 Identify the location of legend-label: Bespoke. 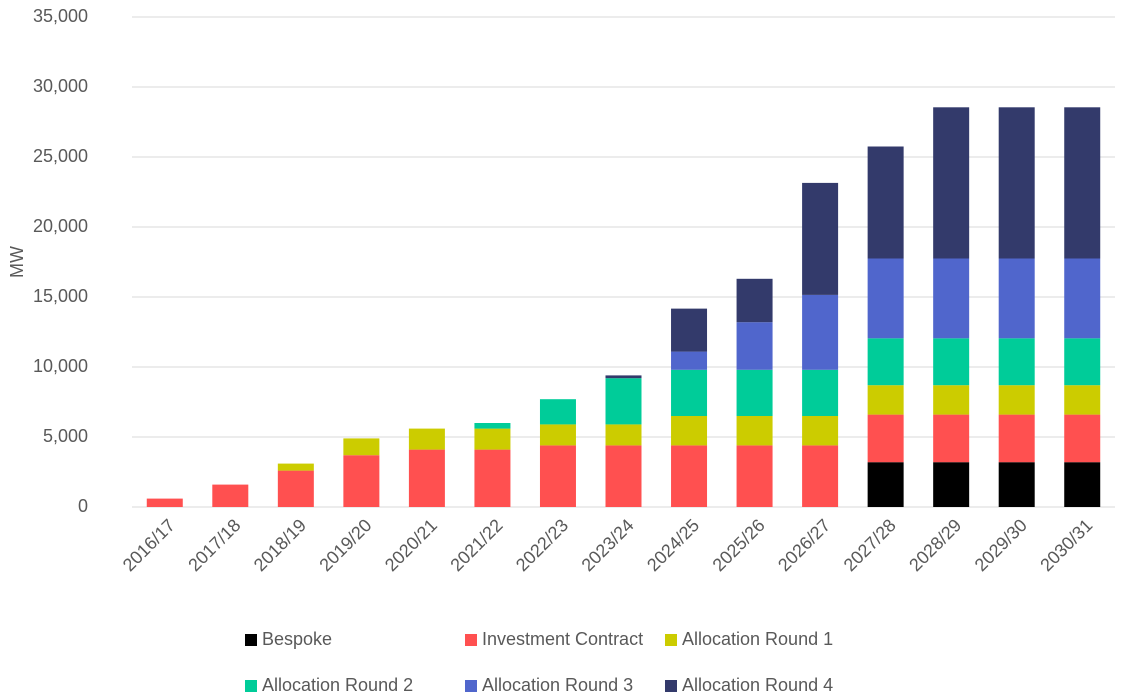
(297, 639).